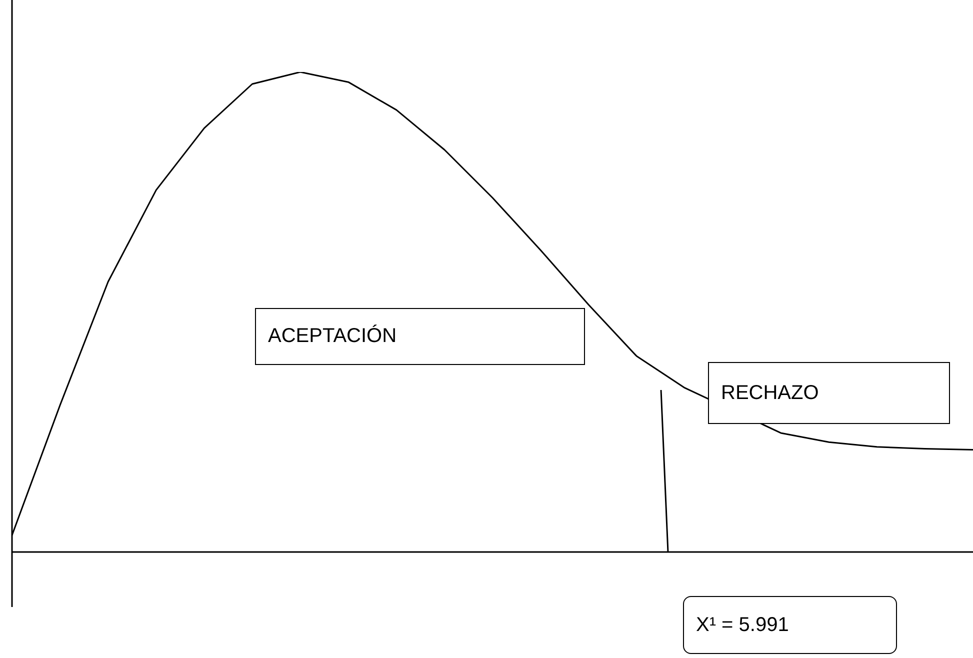 The width and height of the screenshot is (973, 658). I want to click on text-box: X¹ = 5.991, so click(790, 625).